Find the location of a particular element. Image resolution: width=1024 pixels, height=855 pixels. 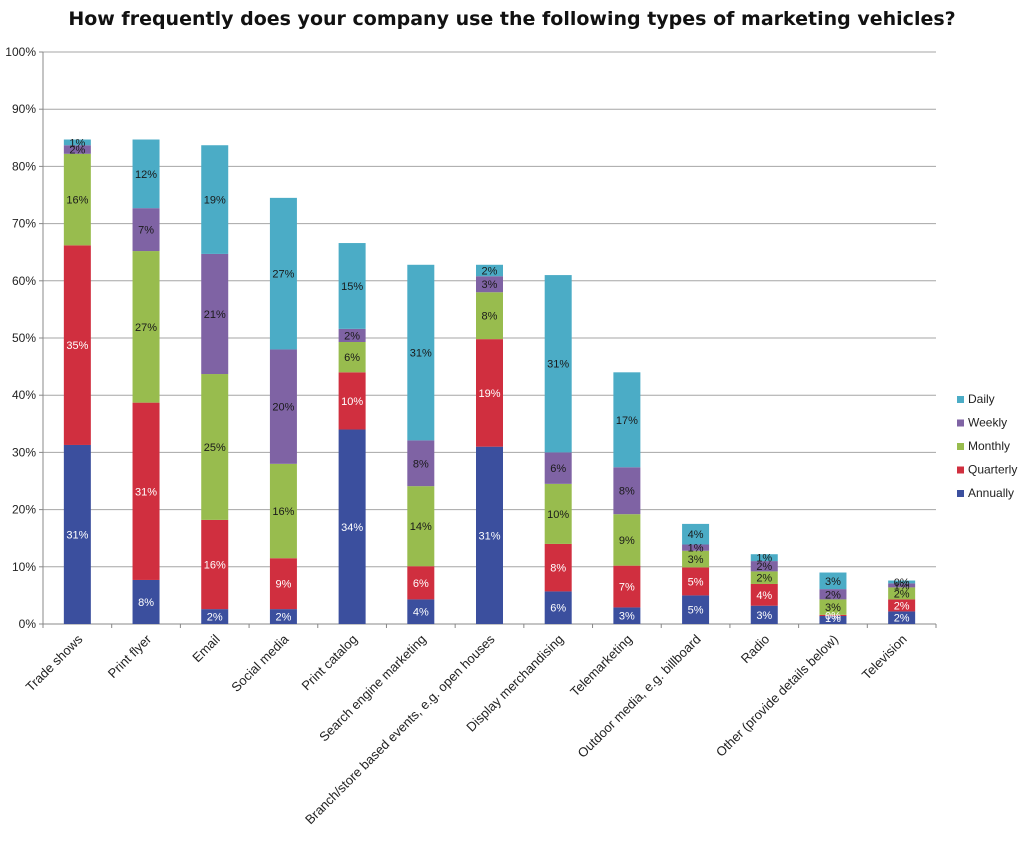

data-label: 0% is located at coordinates (902, 583).